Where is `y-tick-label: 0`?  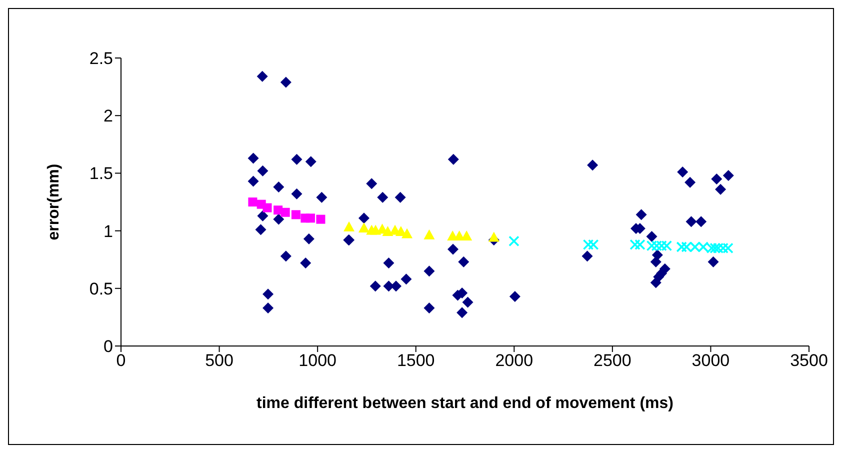 y-tick-label: 0 is located at coordinates (108, 346).